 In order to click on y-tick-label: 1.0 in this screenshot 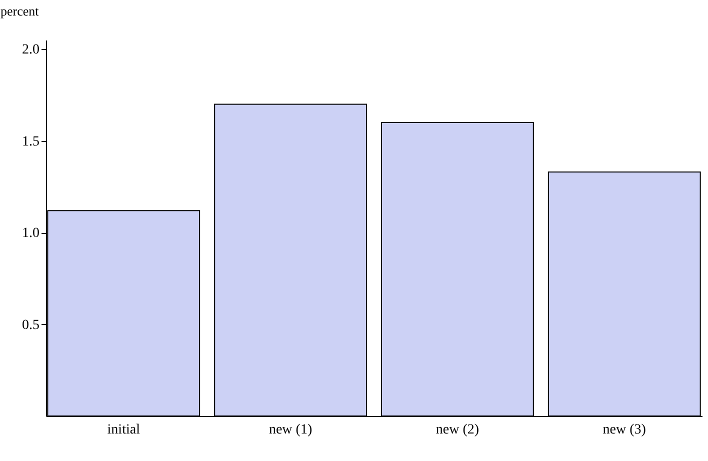, I will do `click(31, 234)`.